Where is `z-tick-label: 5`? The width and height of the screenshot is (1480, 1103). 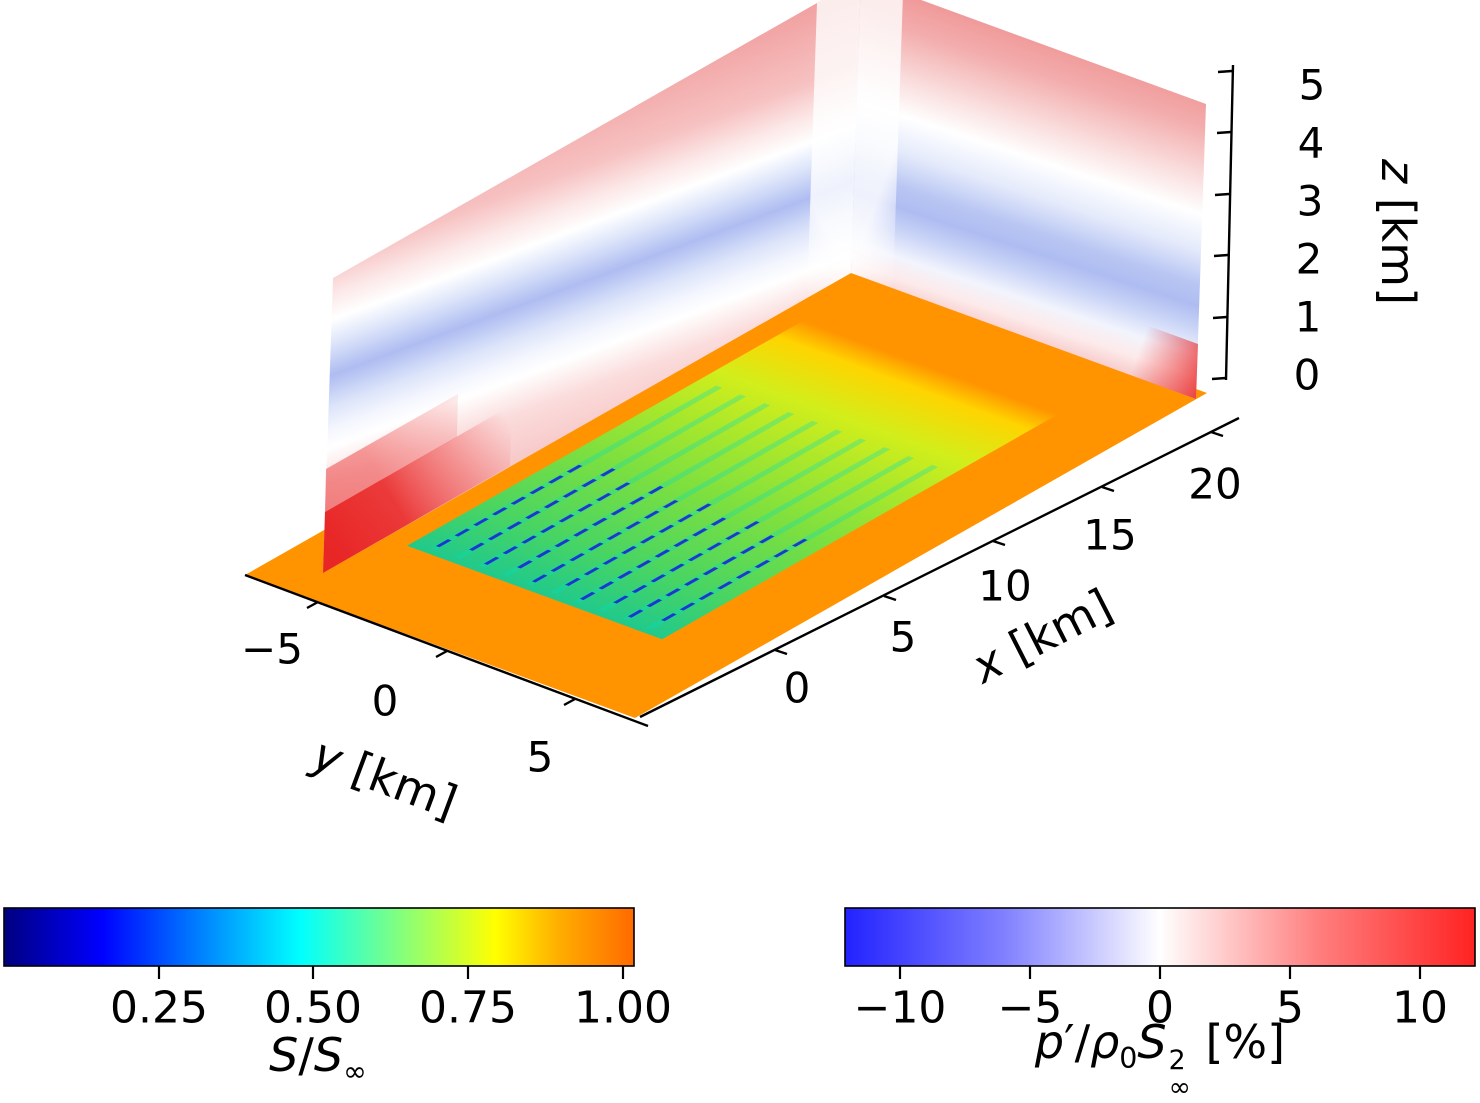 z-tick-label: 5 is located at coordinates (1312, 85).